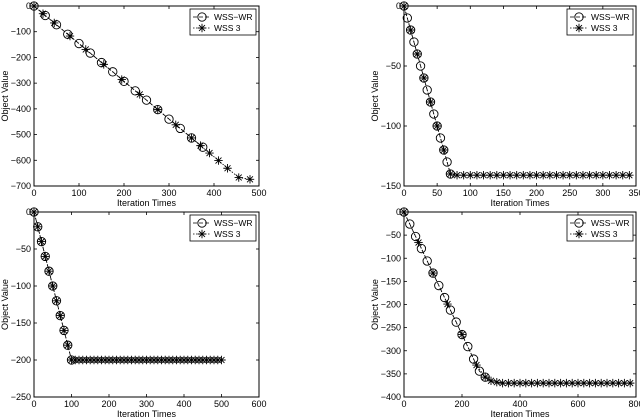 The width and height of the screenshot is (640, 418). Describe the element at coordinates (33, 404) in the screenshot. I see `x-tick-label: 0` at that location.